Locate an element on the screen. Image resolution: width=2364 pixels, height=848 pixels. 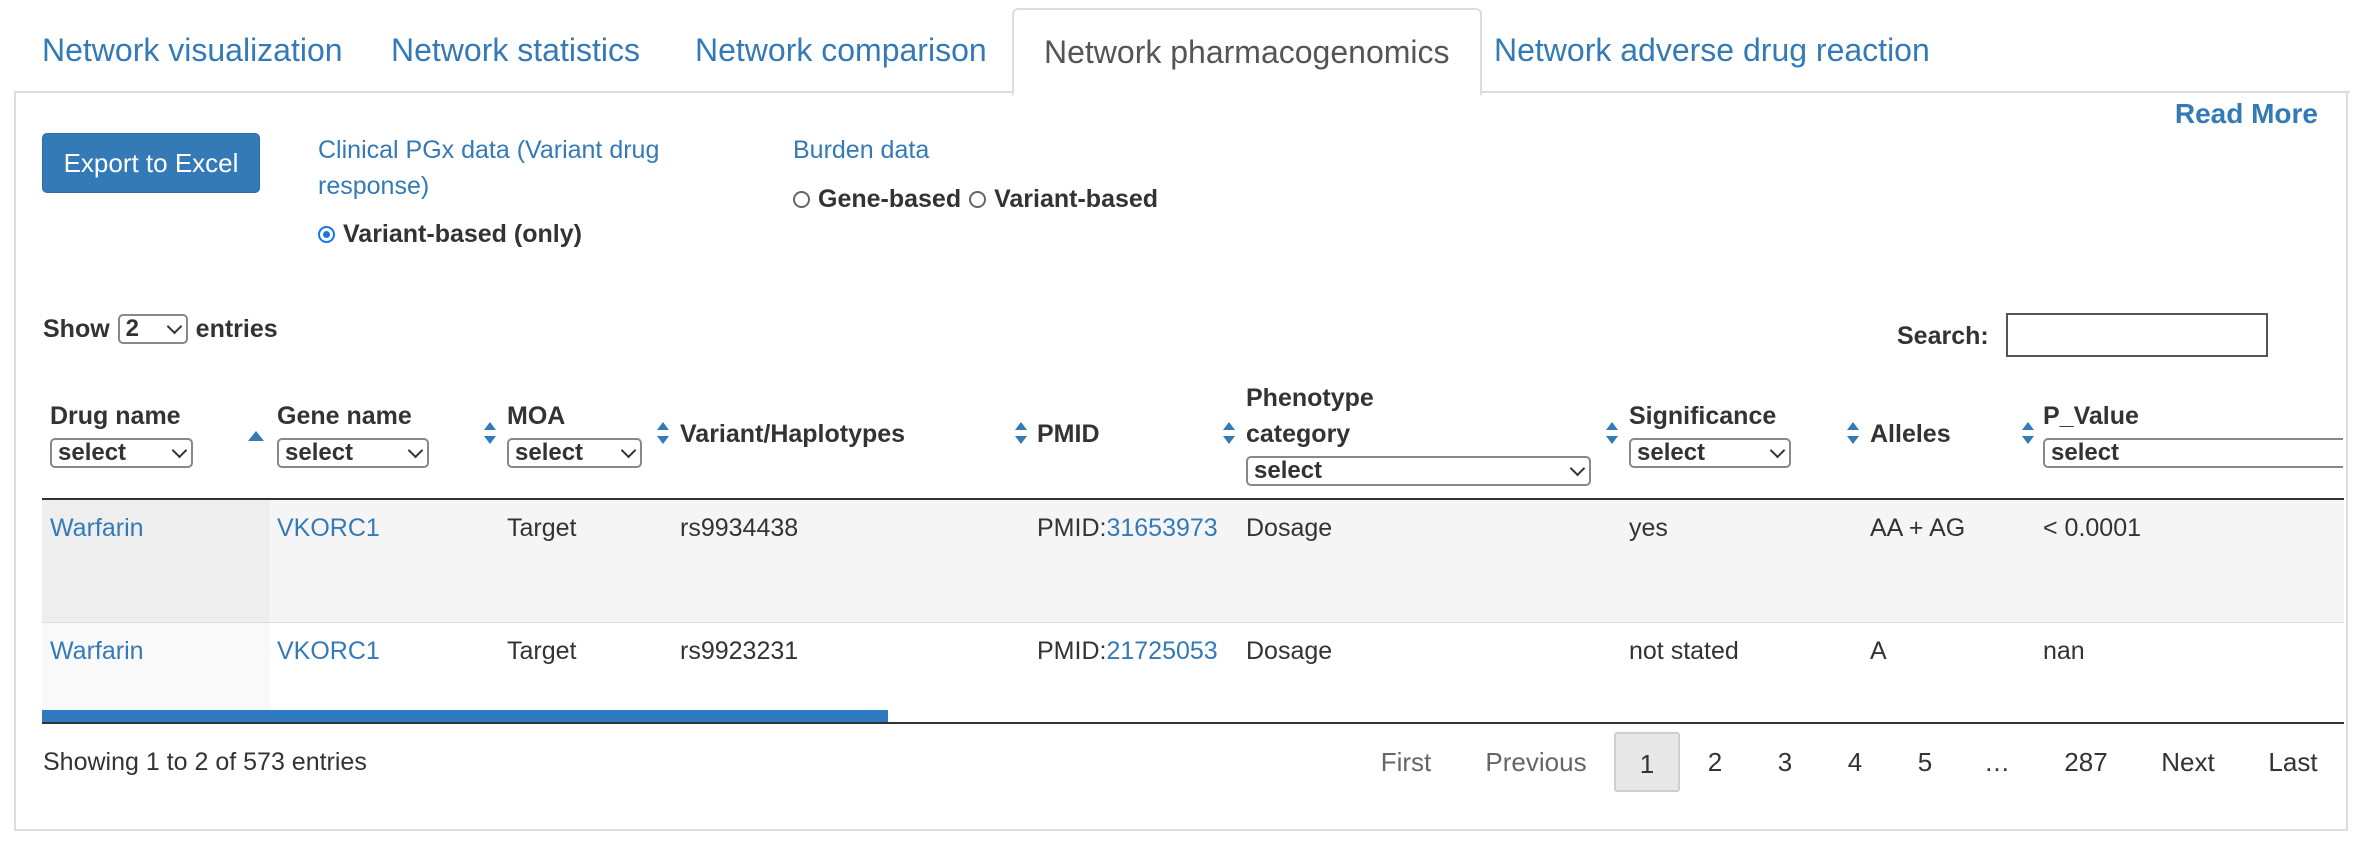
gene-based-radio is located at coordinates (801, 199).